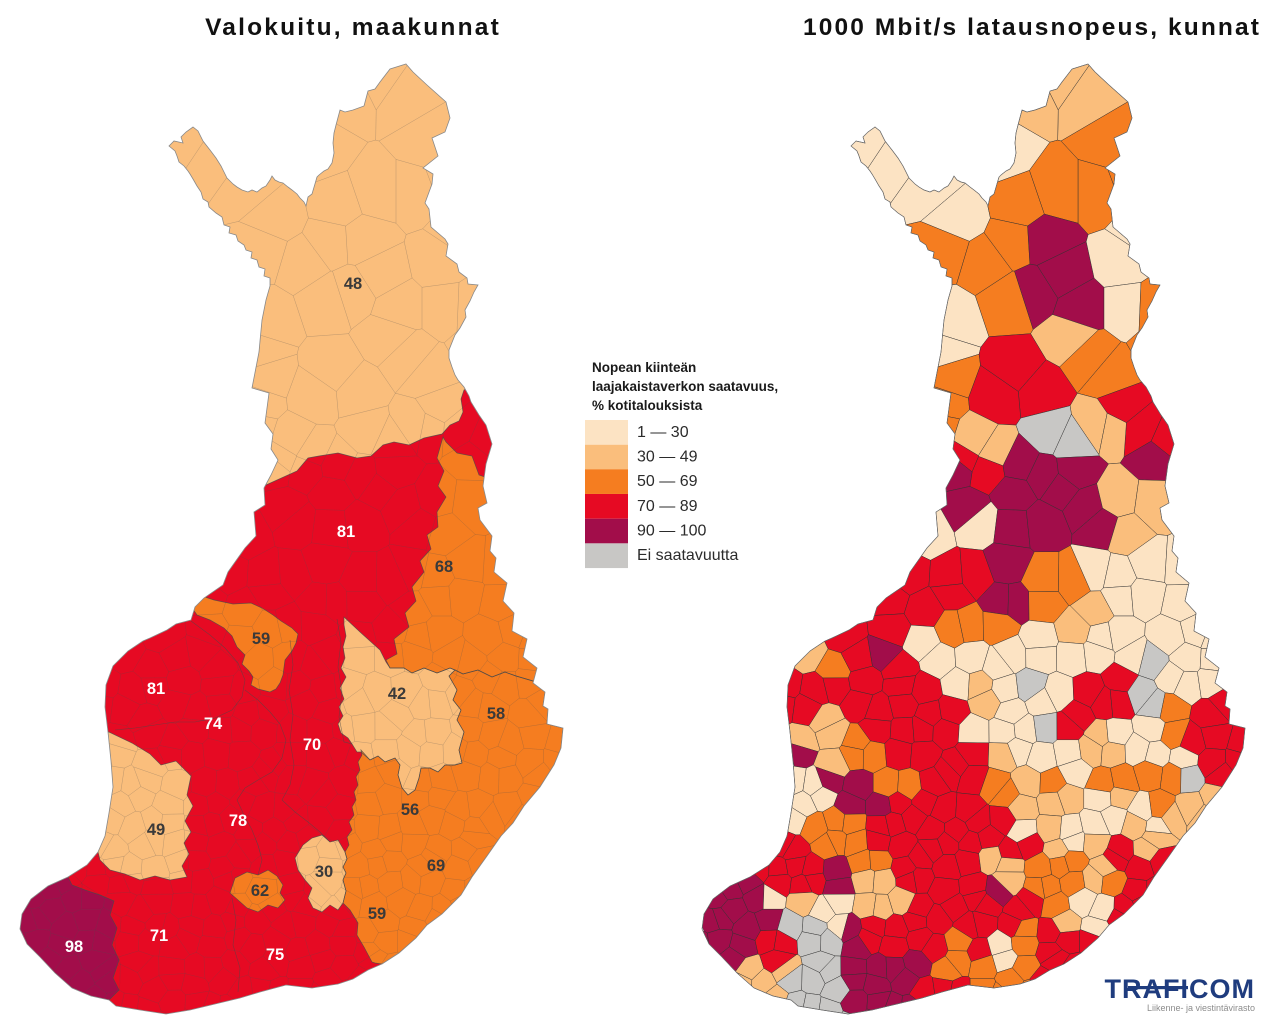 The height and width of the screenshot is (1027, 1280). Describe the element at coordinates (688, 555) in the screenshot. I see `svg-text: Ei saatavuutta` at that location.